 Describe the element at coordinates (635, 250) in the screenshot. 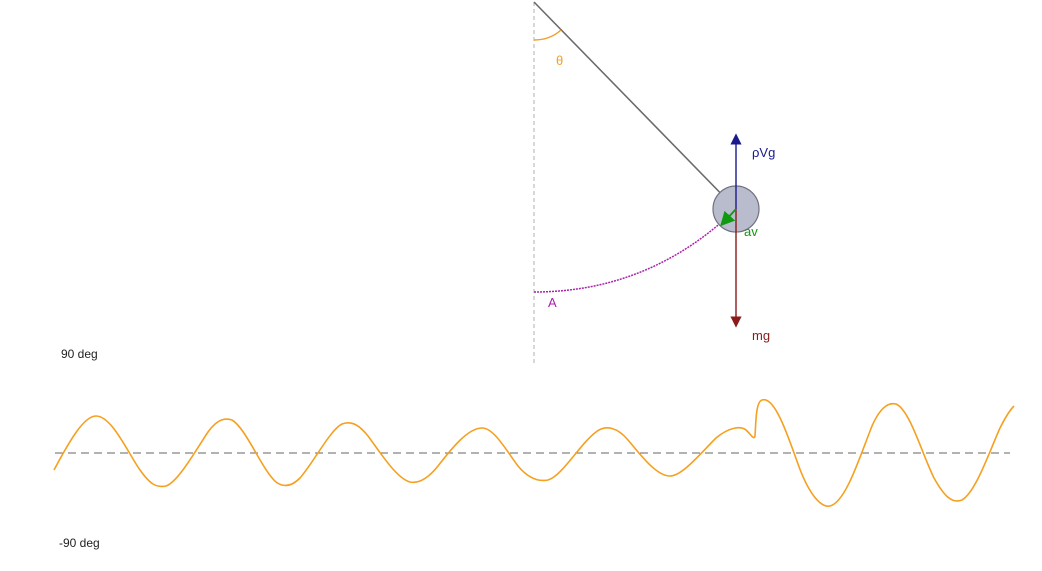

I see `amplitude-arc` at that location.